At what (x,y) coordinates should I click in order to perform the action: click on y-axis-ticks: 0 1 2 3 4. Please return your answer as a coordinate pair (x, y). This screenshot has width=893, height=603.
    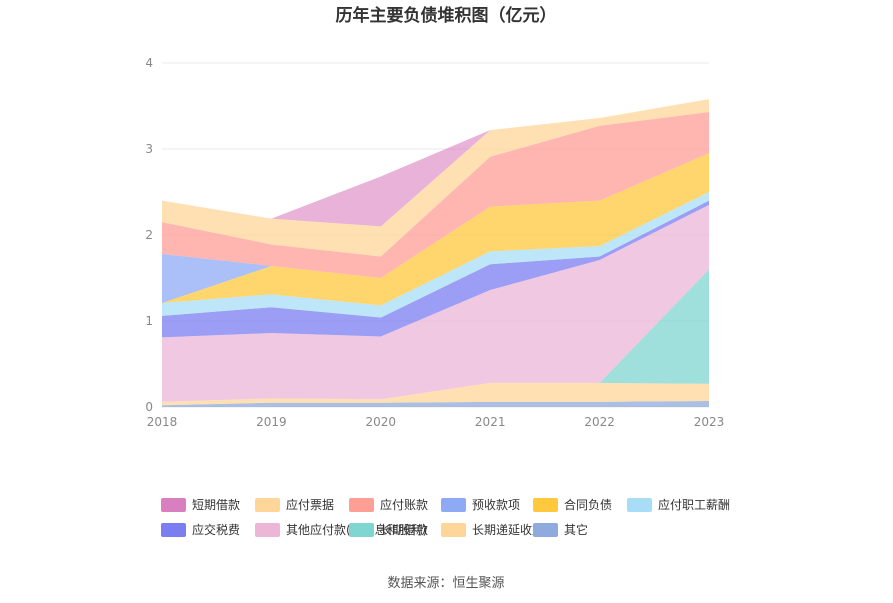
    Looking at the image, I should click on (149, 235).